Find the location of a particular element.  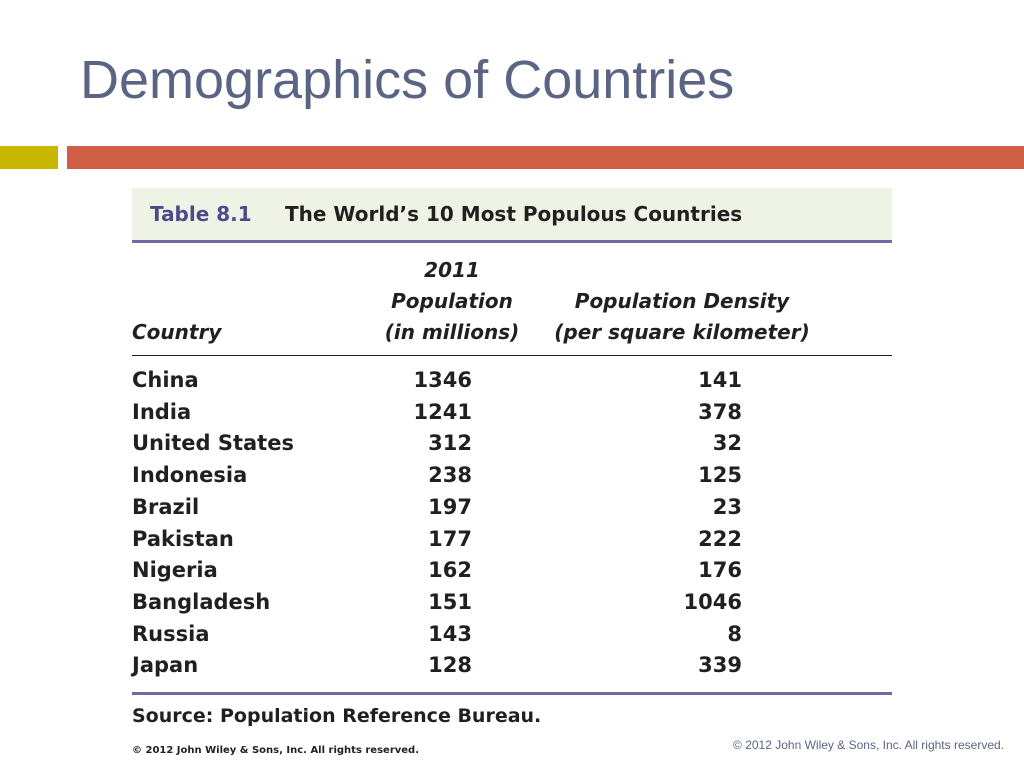

header-density-line1: Population Density is located at coordinates (682, 301).